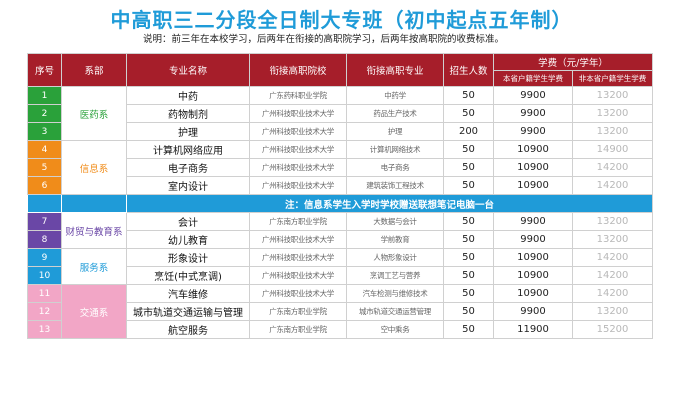  What do you see at coordinates (188, 149) in the screenshot?
I see `major-name: 计算机网络应用` at bounding box center [188, 149].